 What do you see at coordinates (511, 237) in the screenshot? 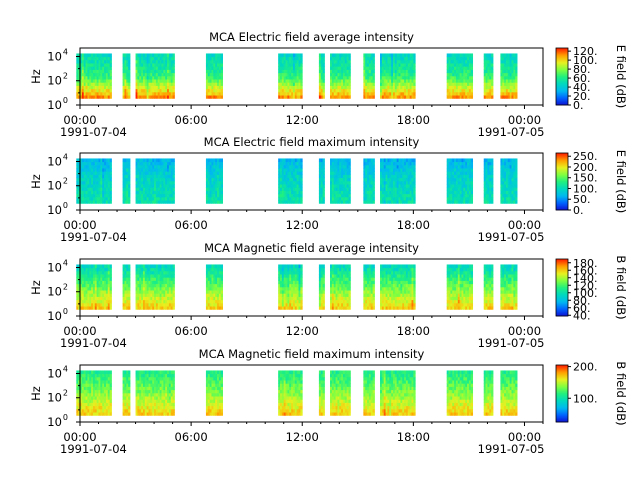
I see `x-date-label: 1991-07-05` at bounding box center [511, 237].